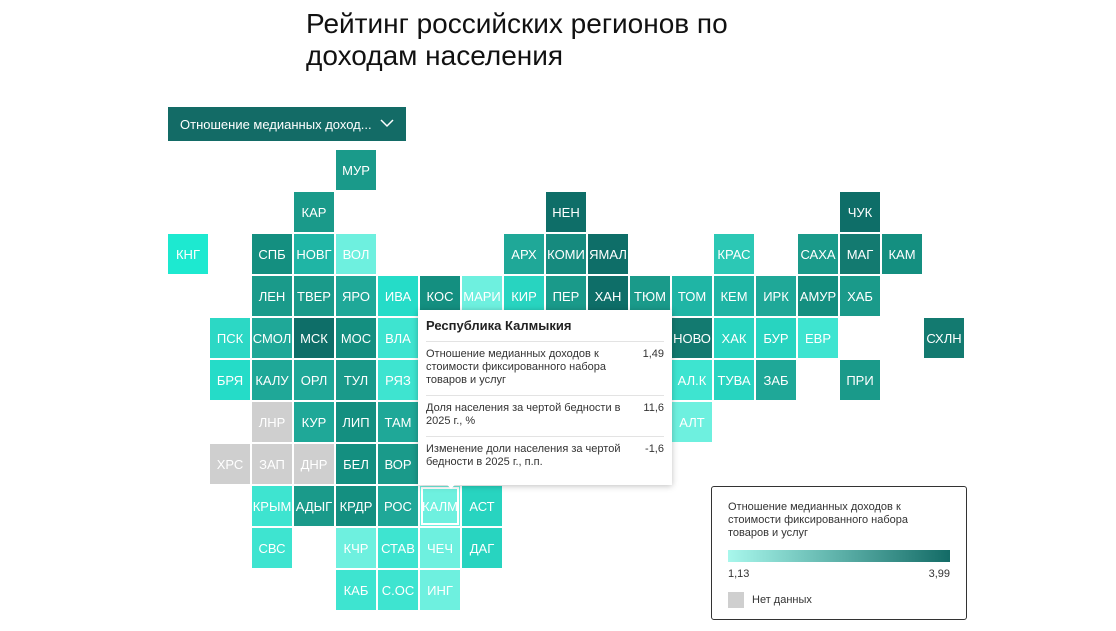 The height and width of the screenshot is (631, 1116). Describe the element at coordinates (314, 212) in the screenshot. I see `region-tile: КАР` at that location.